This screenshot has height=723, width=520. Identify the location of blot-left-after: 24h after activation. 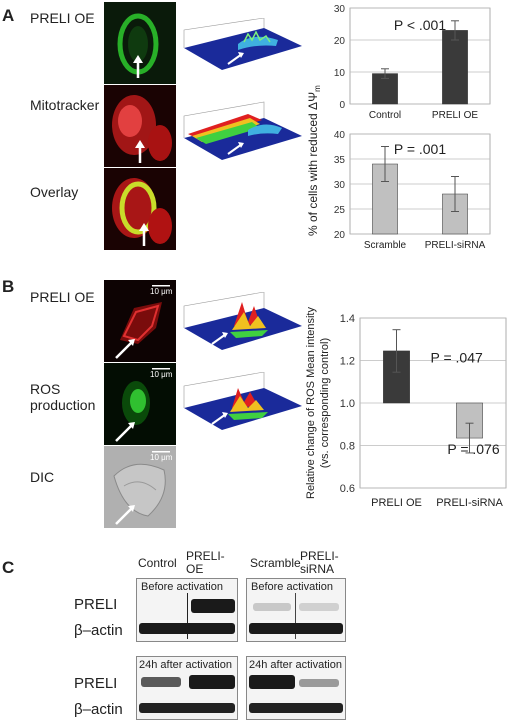
(187, 688).